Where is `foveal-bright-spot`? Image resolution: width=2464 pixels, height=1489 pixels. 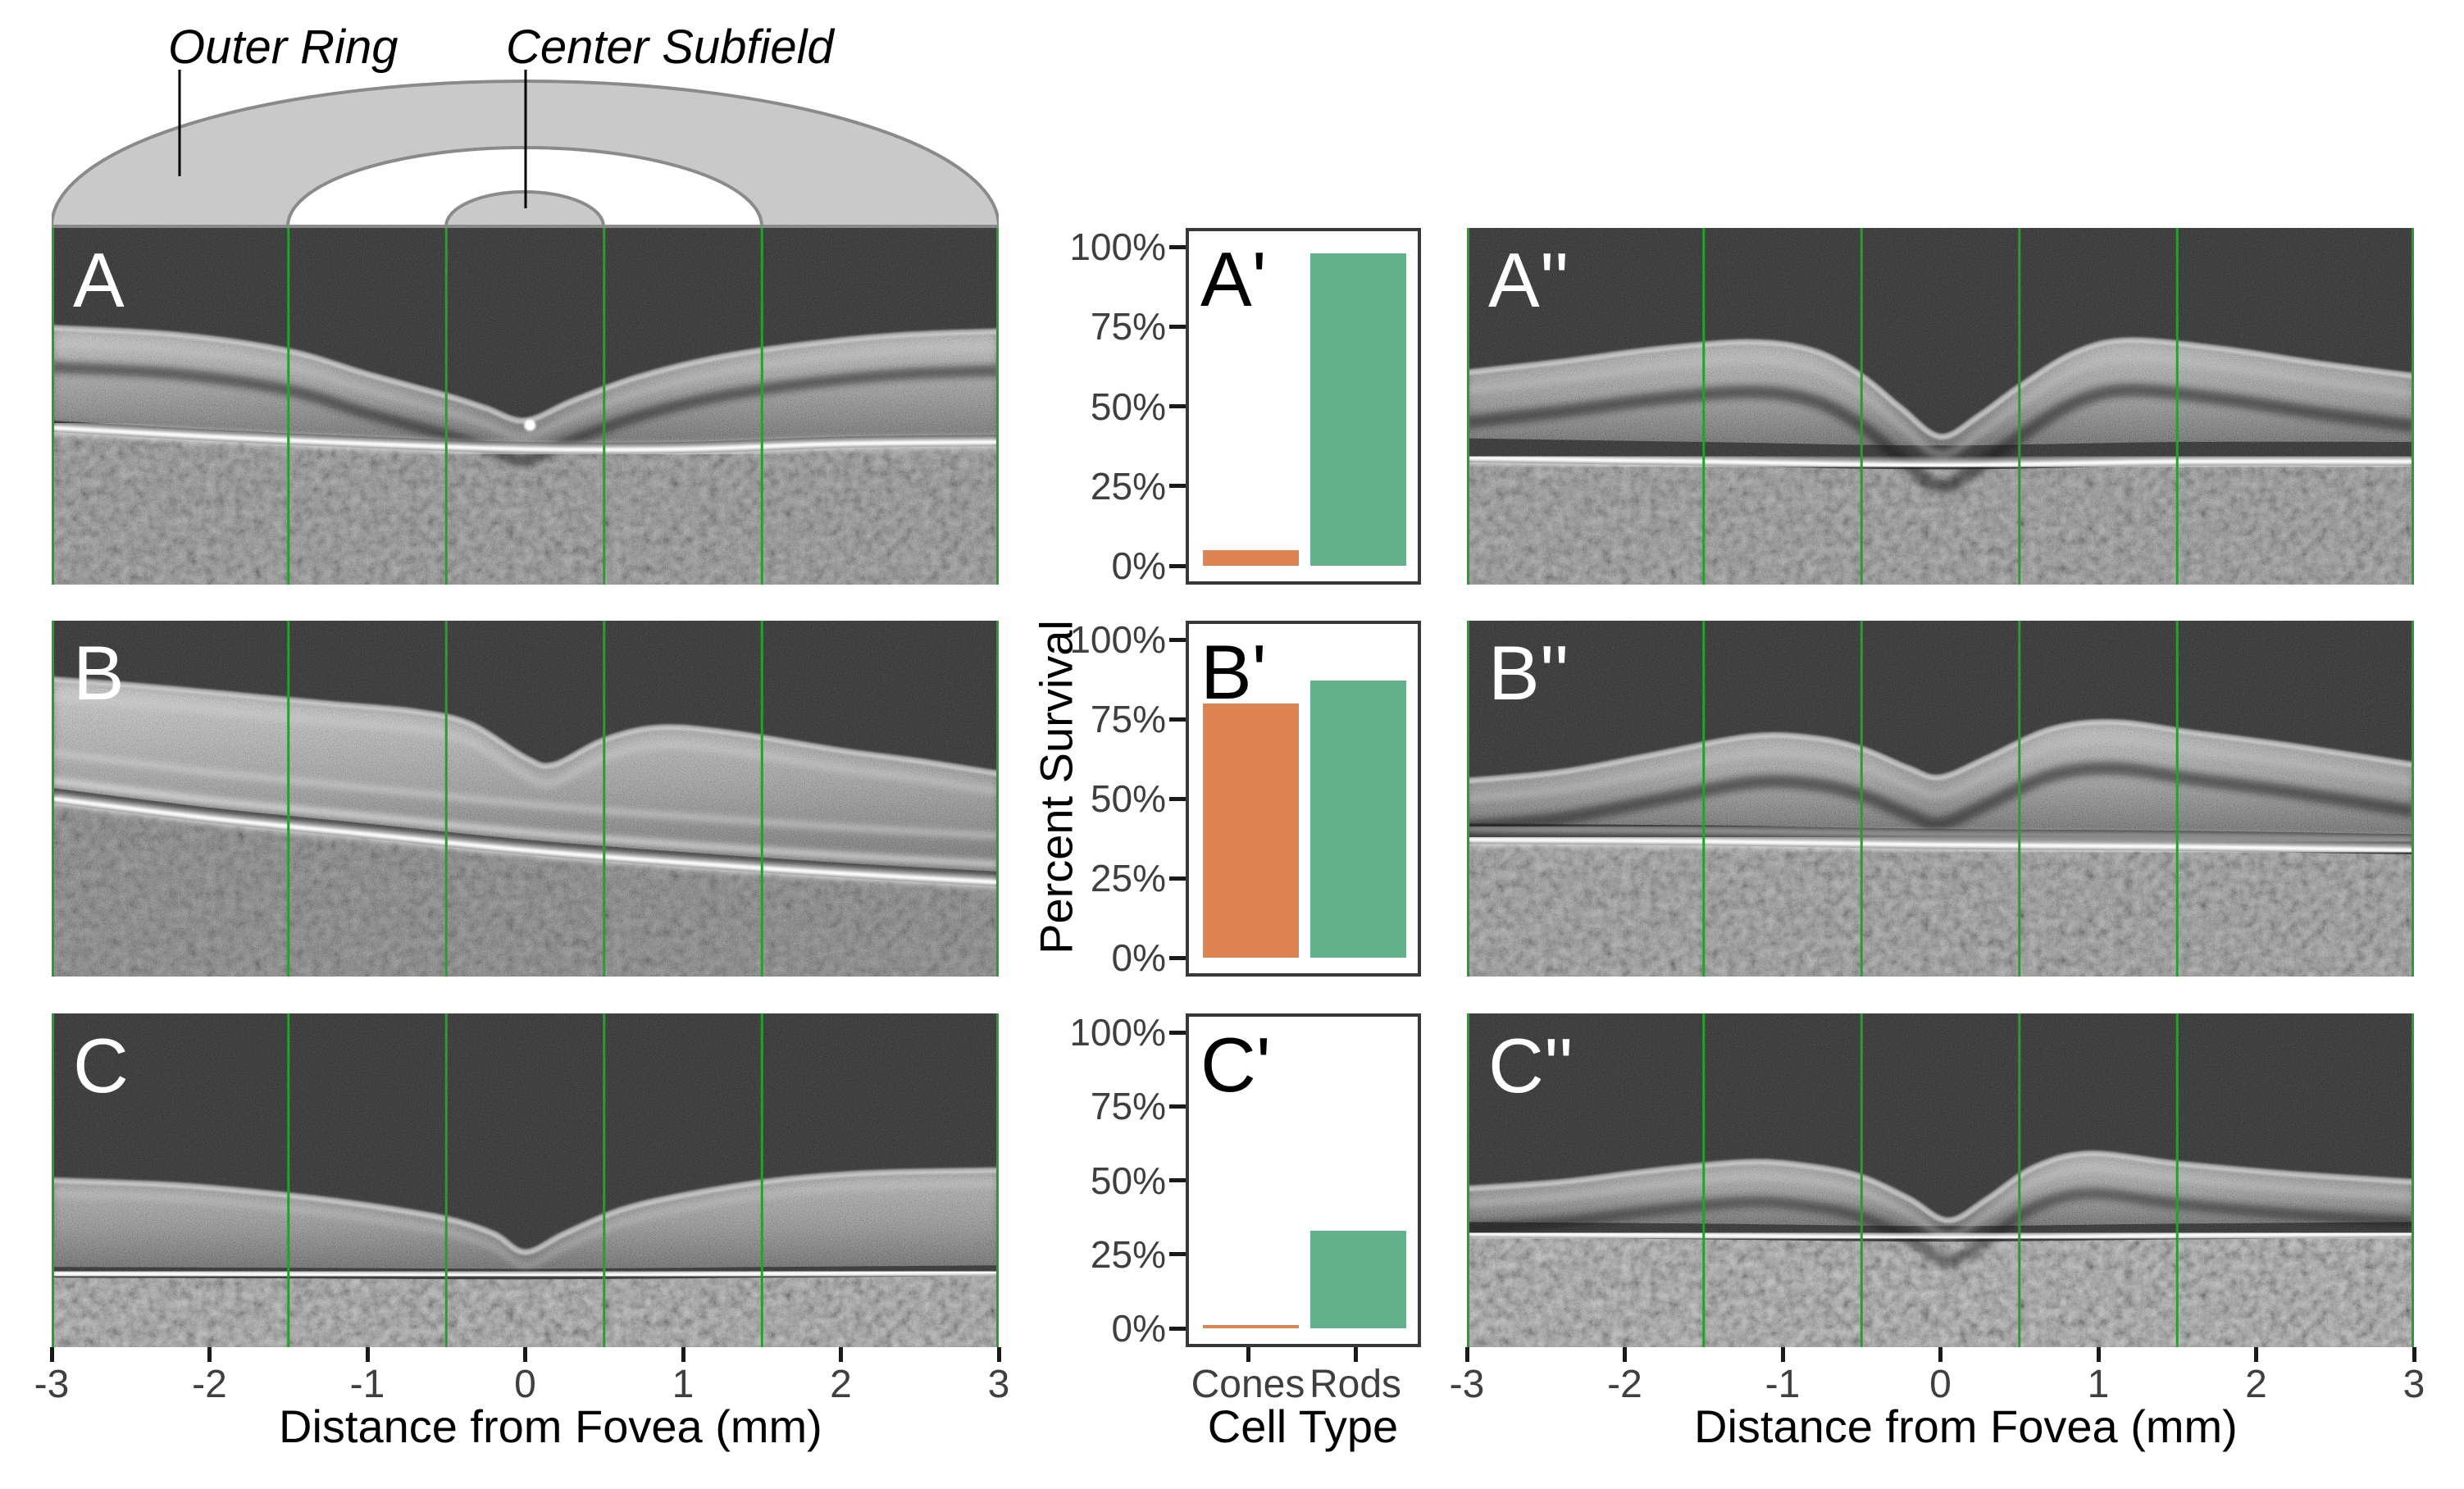 foveal-bright-spot is located at coordinates (530, 425).